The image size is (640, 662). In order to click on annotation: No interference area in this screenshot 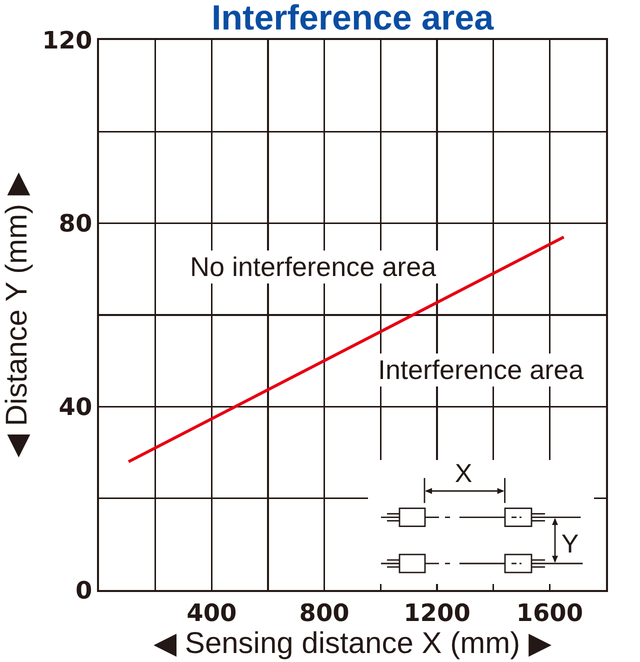, I will do `click(314, 267)`.